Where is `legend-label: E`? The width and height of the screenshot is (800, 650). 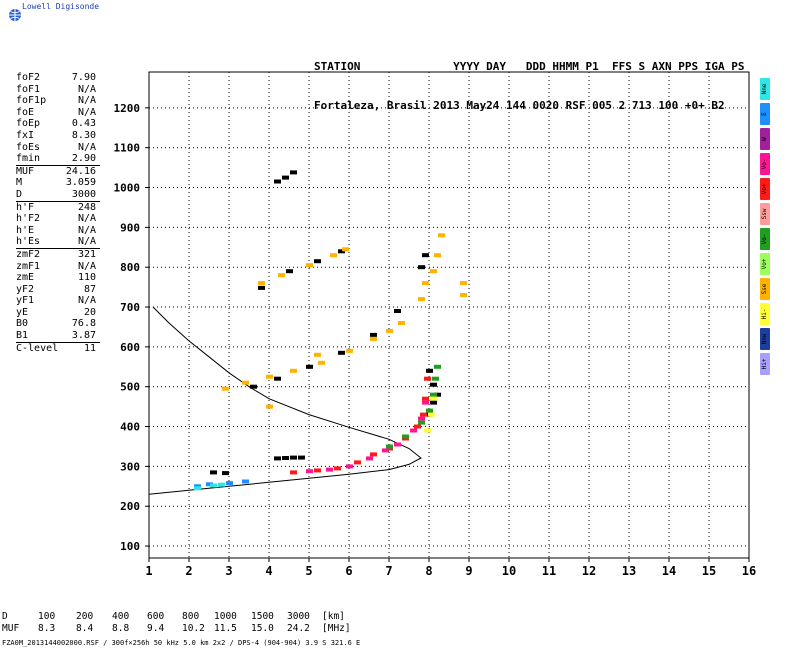 legend-label: E is located at coordinates (764, 114).